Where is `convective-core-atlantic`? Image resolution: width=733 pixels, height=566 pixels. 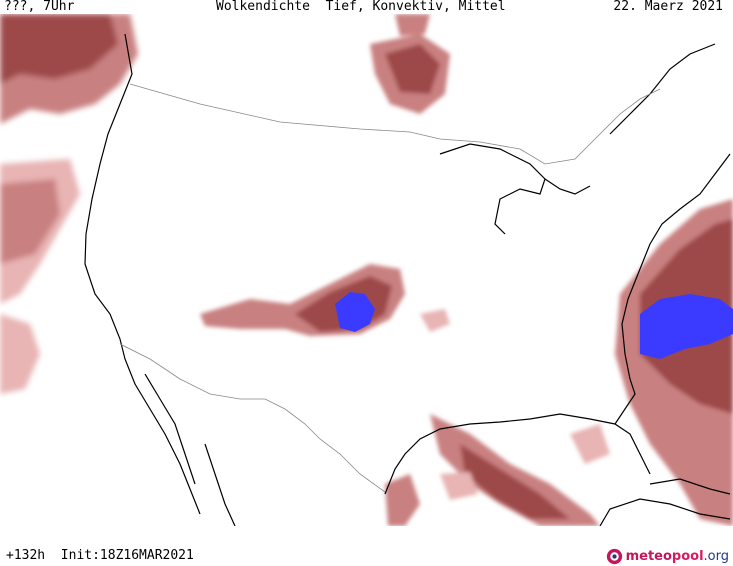 convective-core-atlantic is located at coordinates (686, 326).